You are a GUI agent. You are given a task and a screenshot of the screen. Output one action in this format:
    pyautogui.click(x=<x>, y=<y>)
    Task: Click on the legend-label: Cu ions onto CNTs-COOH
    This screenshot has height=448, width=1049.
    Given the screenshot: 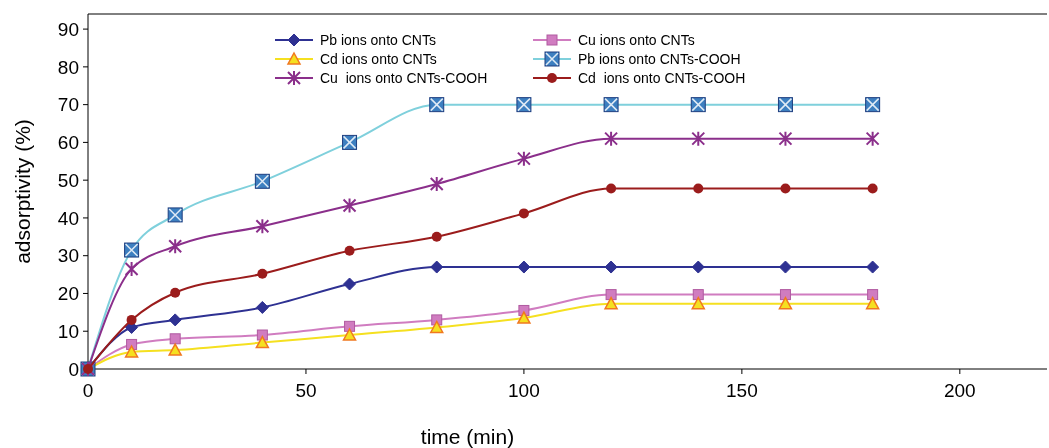 What is the action you would take?
    pyautogui.click(x=404, y=77)
    